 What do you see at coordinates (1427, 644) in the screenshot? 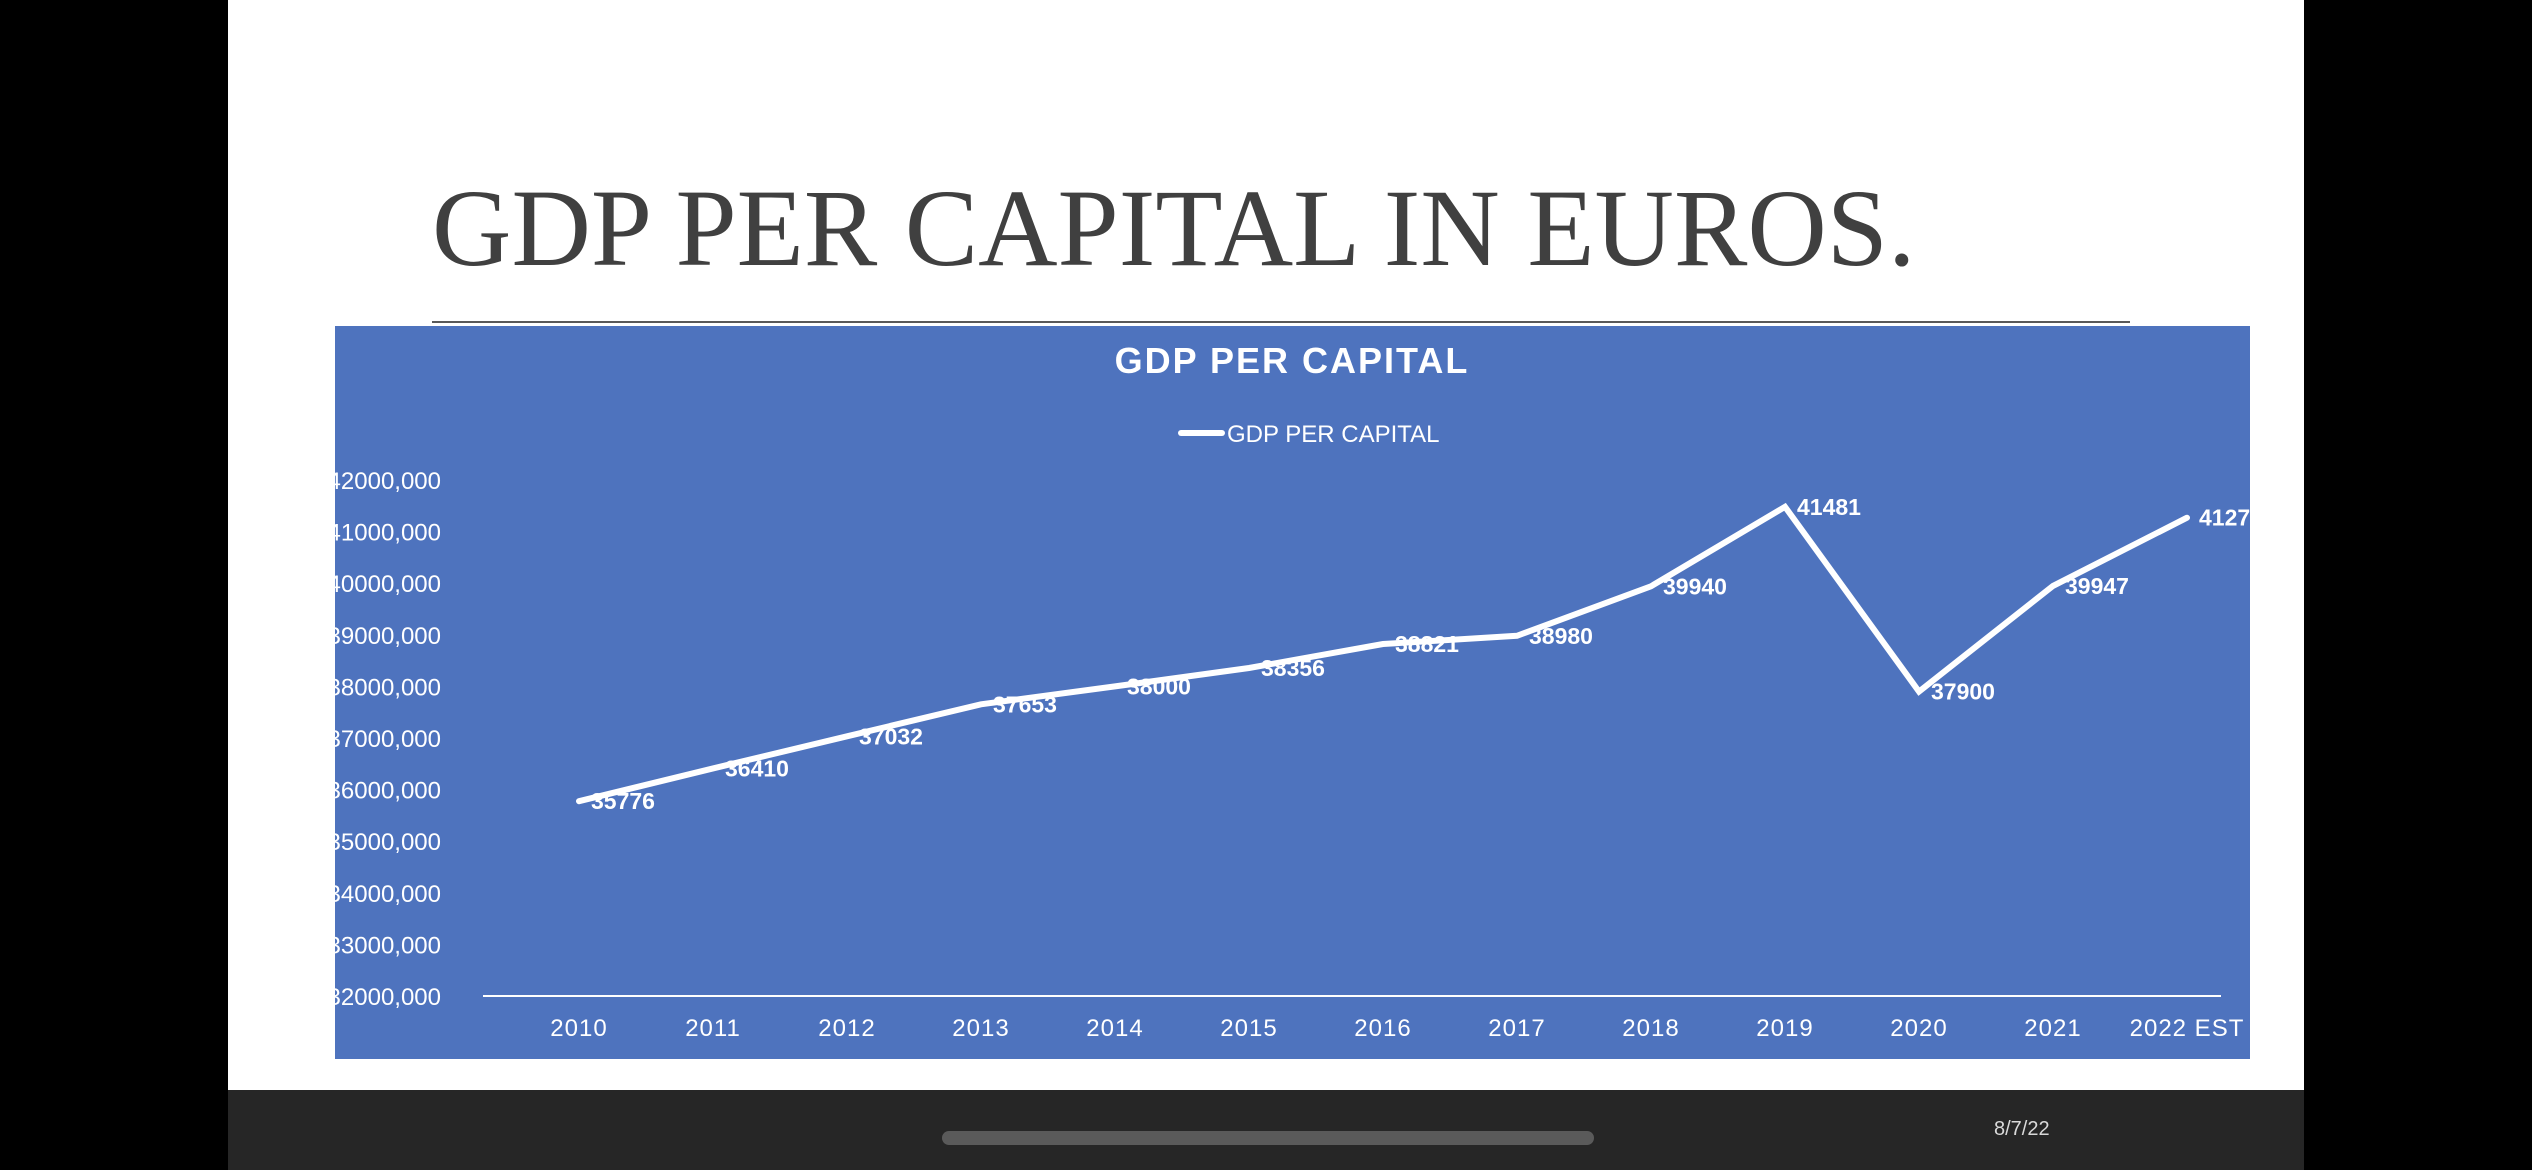
I see `data-label: 38821` at bounding box center [1427, 644].